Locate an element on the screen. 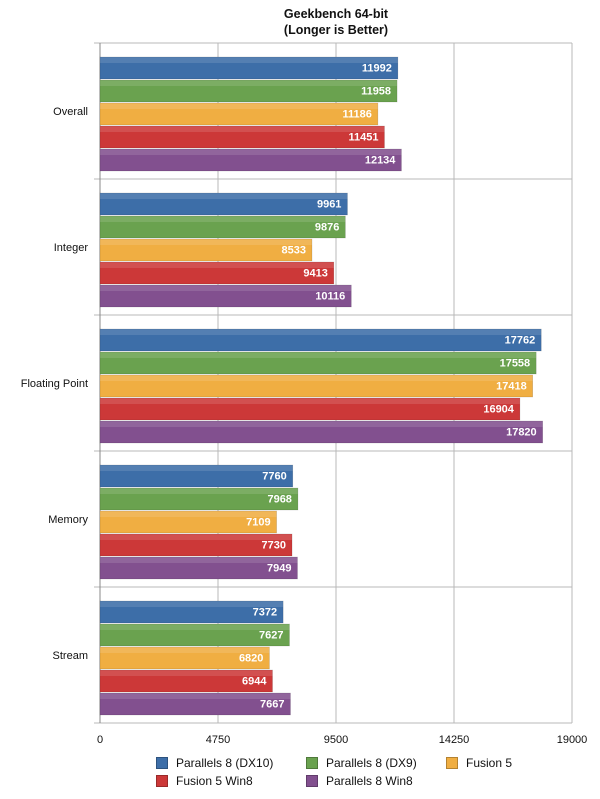 The width and height of the screenshot is (600, 799). data-label: 6944 is located at coordinates (254, 682).